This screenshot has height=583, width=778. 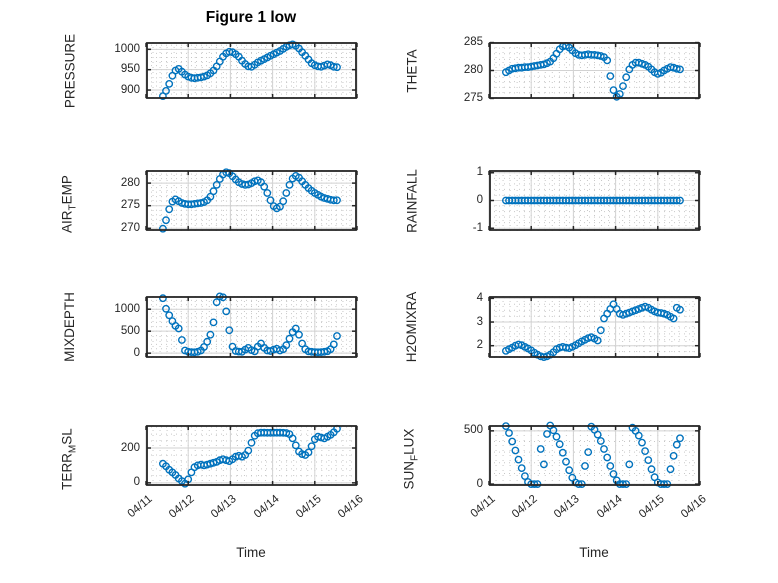 What do you see at coordinates (473, 97) in the screenshot?
I see `y-tick-label-theta: 275` at bounding box center [473, 97].